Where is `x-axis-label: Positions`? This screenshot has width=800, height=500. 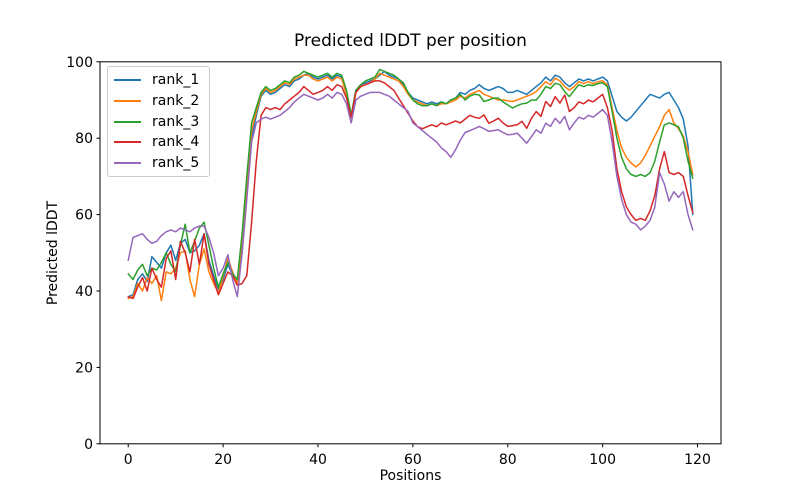 x-axis-label: Positions is located at coordinates (410, 476).